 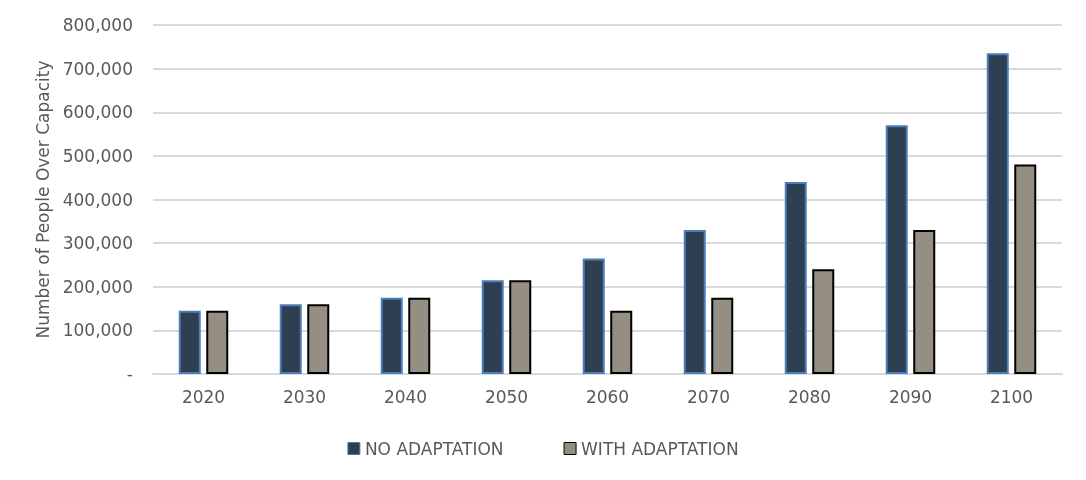 I want to click on y-tick-label: 300,000, so click(x=97, y=243).